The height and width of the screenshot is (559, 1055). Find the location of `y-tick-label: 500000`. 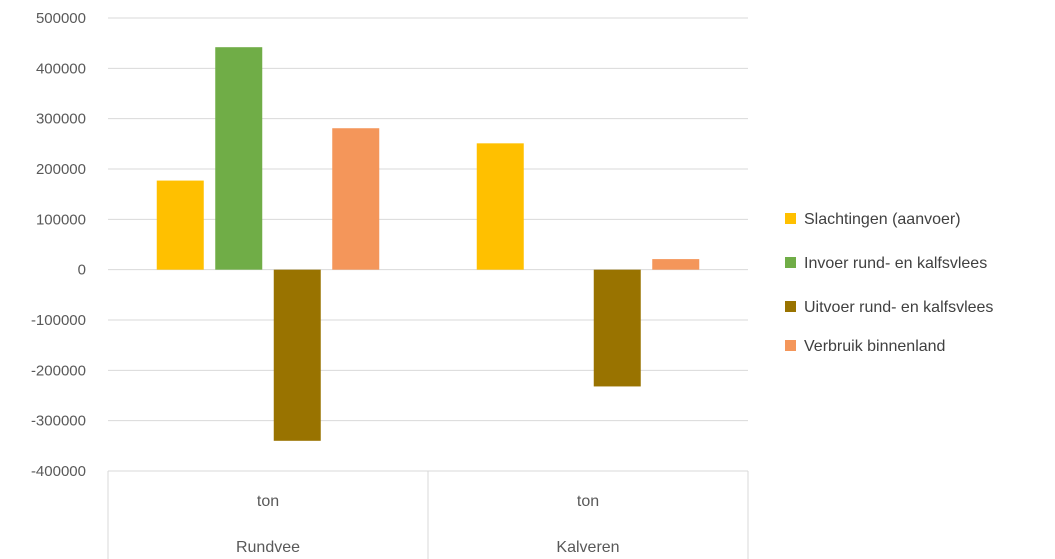

y-tick-label: 500000 is located at coordinates (61, 18).